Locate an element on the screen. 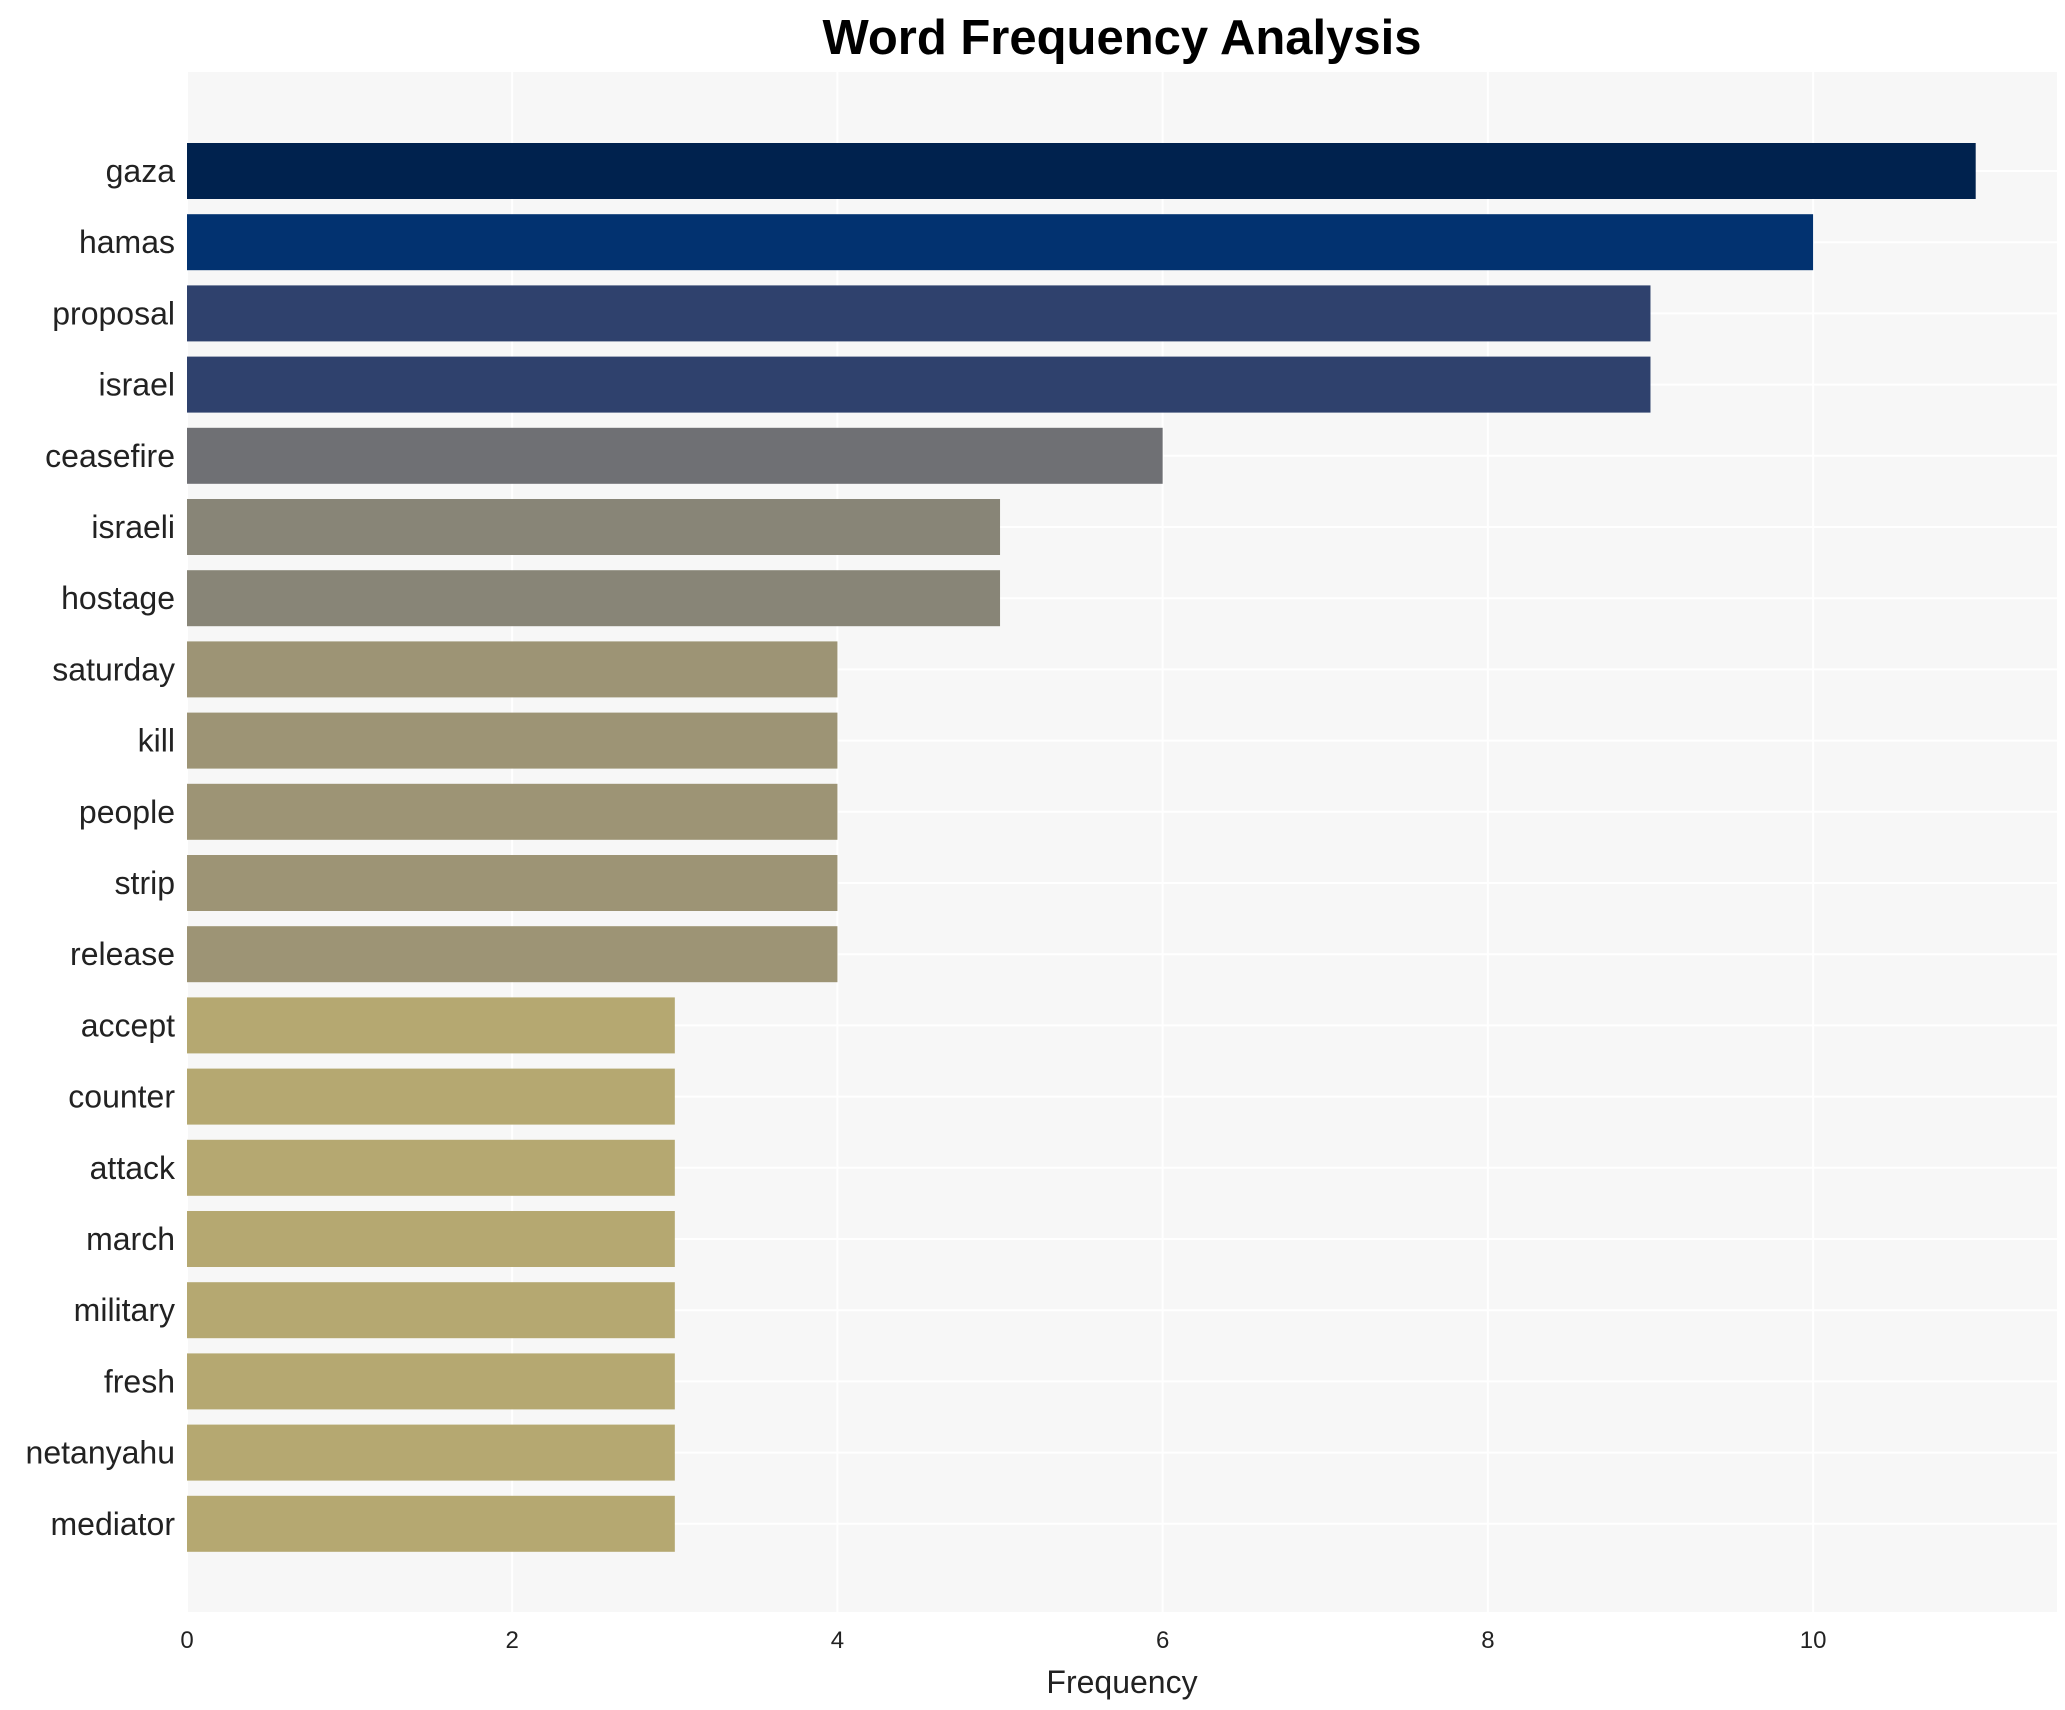  bar-israeli is located at coordinates (594, 527).